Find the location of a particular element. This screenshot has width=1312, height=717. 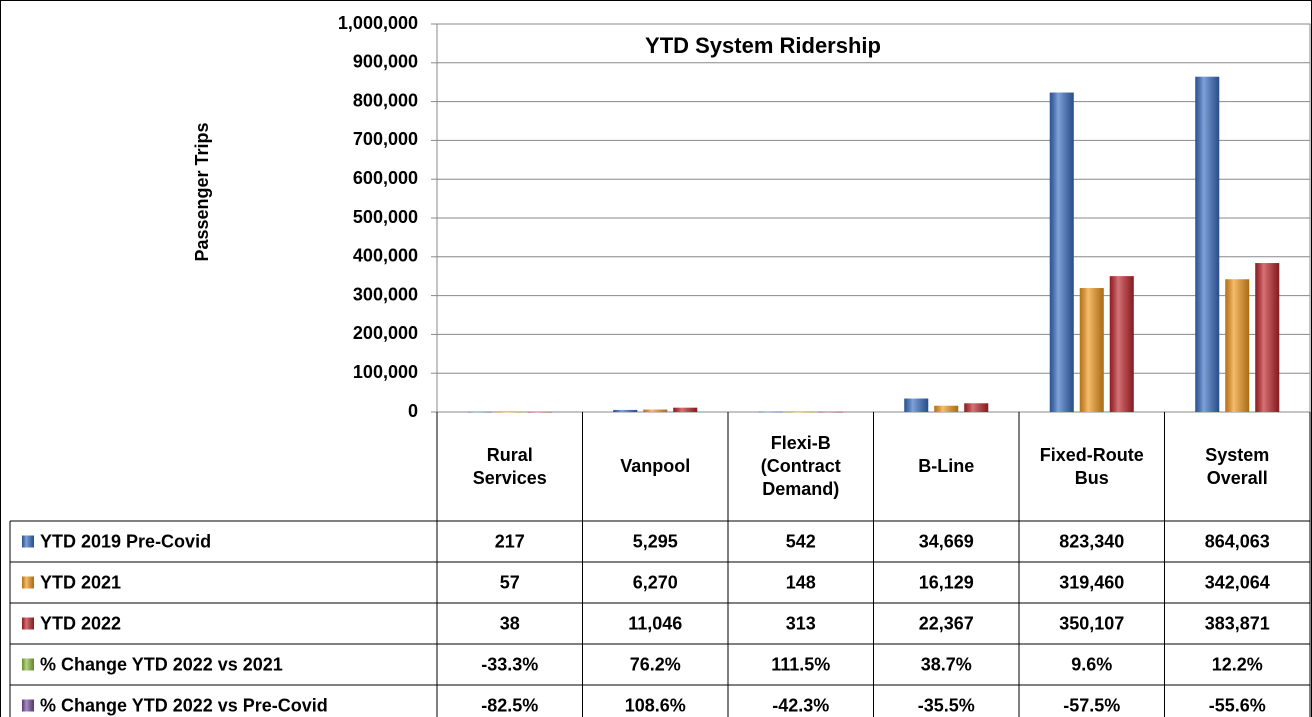

chart-title: YTD System Ridership is located at coordinates (763, 45).